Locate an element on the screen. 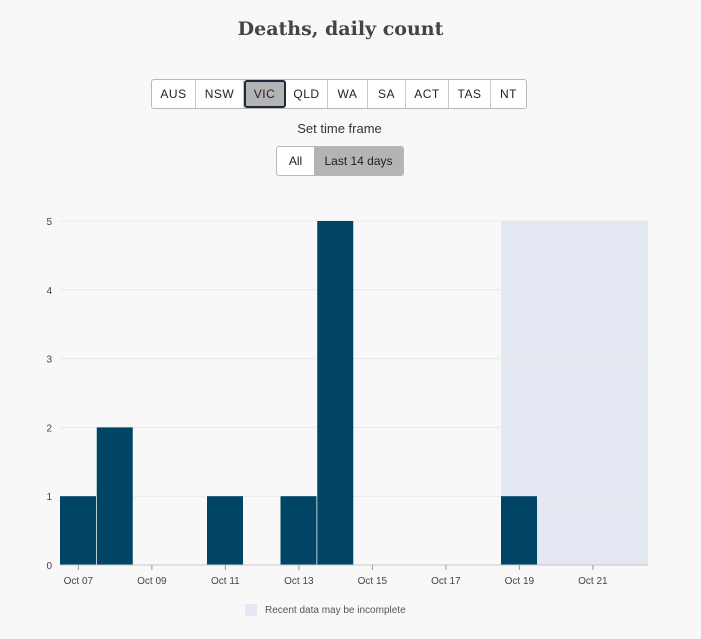  region-button-nt: NT is located at coordinates (508, 94).